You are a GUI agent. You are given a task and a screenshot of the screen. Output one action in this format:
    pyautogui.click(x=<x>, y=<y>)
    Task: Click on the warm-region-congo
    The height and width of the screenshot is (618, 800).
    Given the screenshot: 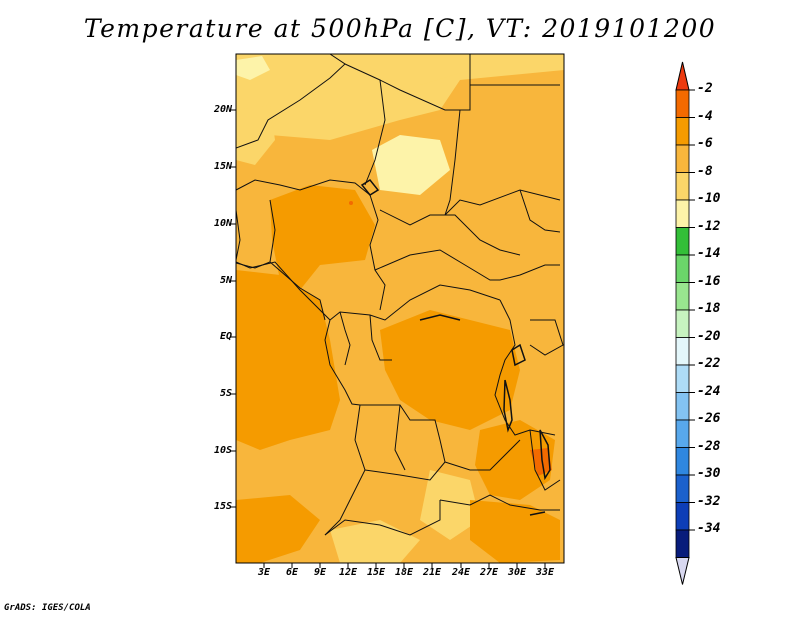 What is the action you would take?
    pyautogui.click(x=450, y=370)
    